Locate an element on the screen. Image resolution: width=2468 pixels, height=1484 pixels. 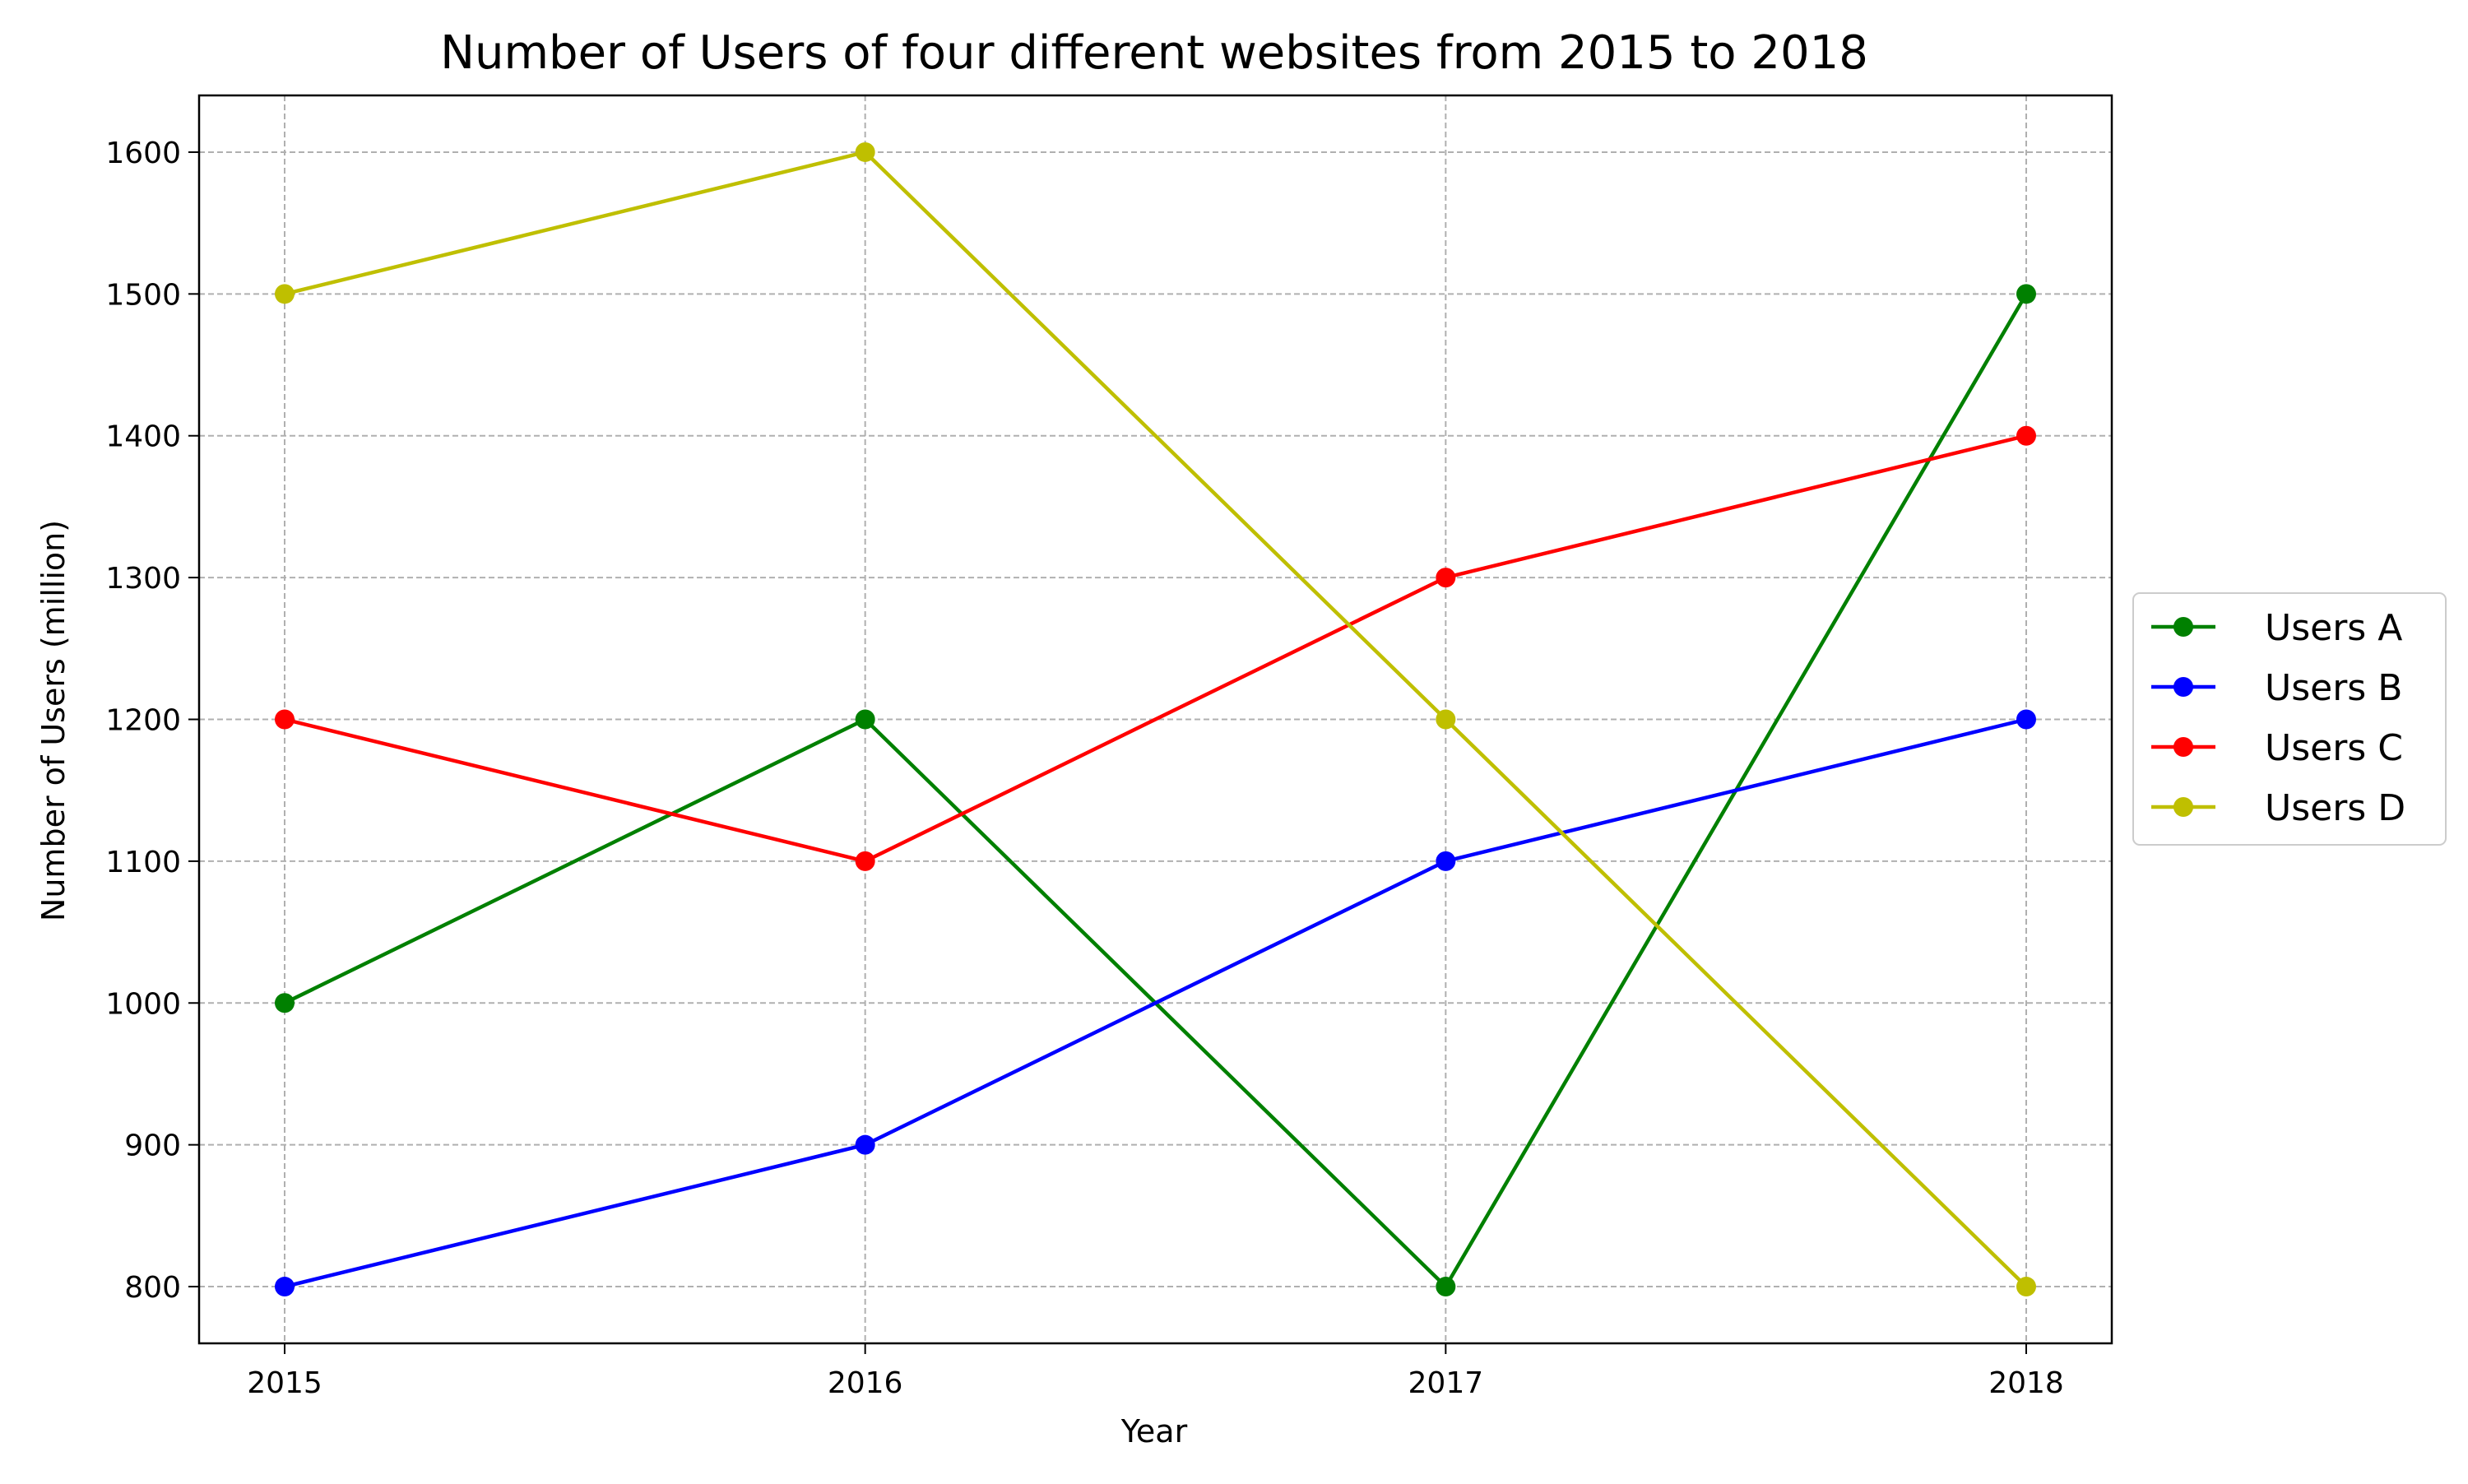
y-tick-label: 1400 is located at coordinates (143, 437).